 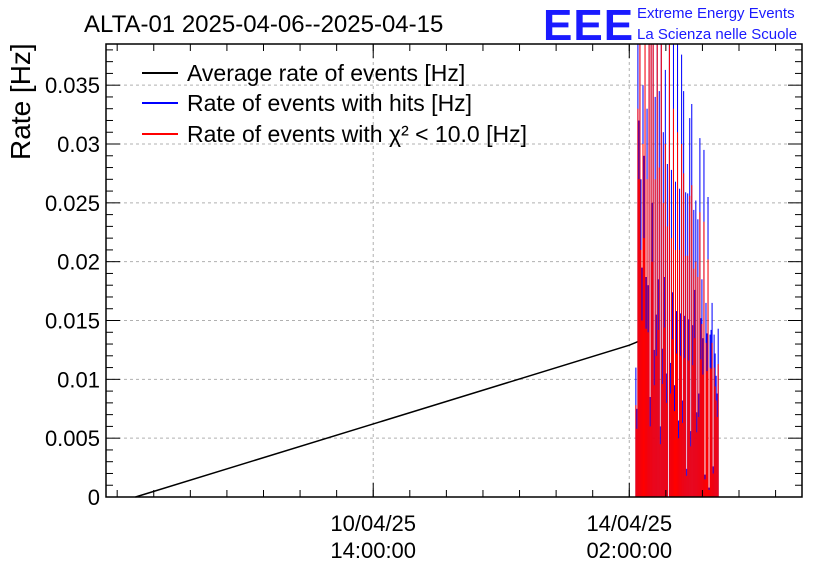 I want to click on y-tick-labels: 0 0.005 0.01 0.015 0.02 0.025 0.03 0.035, so click(x=72, y=291).